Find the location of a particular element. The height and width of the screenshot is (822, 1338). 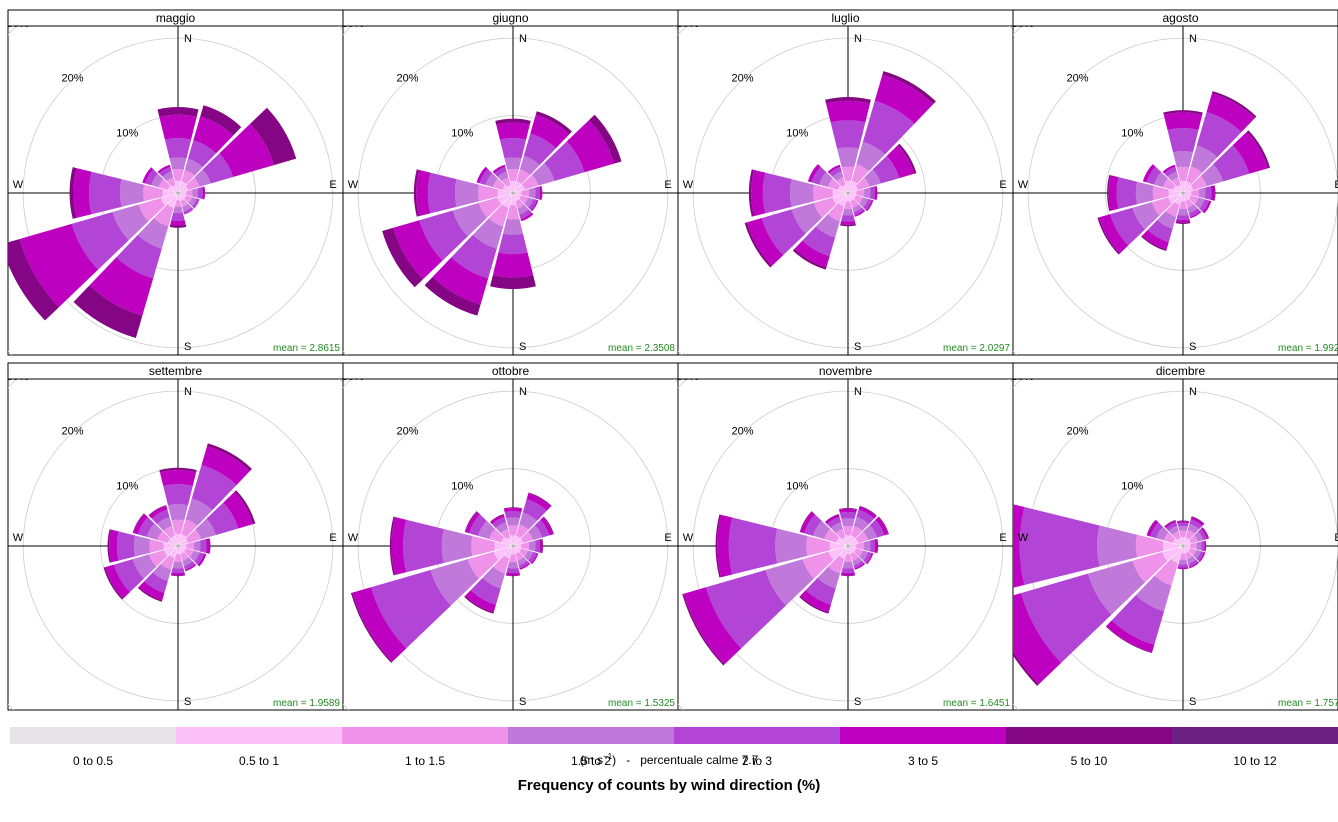

strip-label: novembre is located at coordinates (846, 371).